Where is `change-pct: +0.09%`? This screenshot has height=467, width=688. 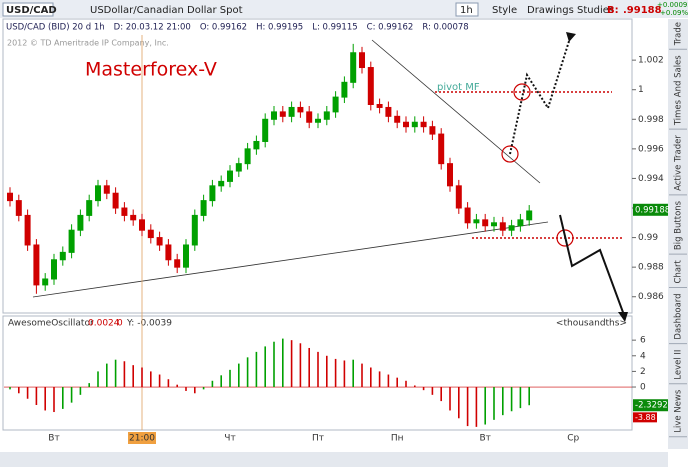 change-pct: +0.09% is located at coordinates (674, 13).